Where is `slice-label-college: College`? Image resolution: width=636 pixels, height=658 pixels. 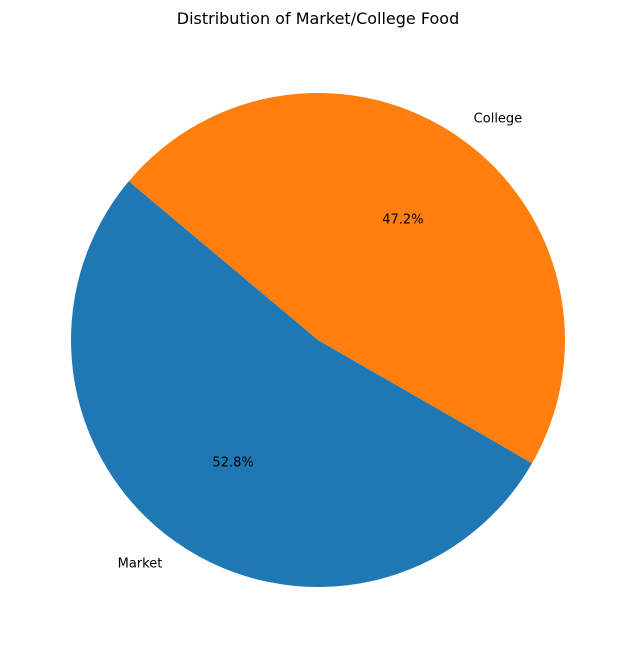
slice-label-college: College is located at coordinates (498, 118).